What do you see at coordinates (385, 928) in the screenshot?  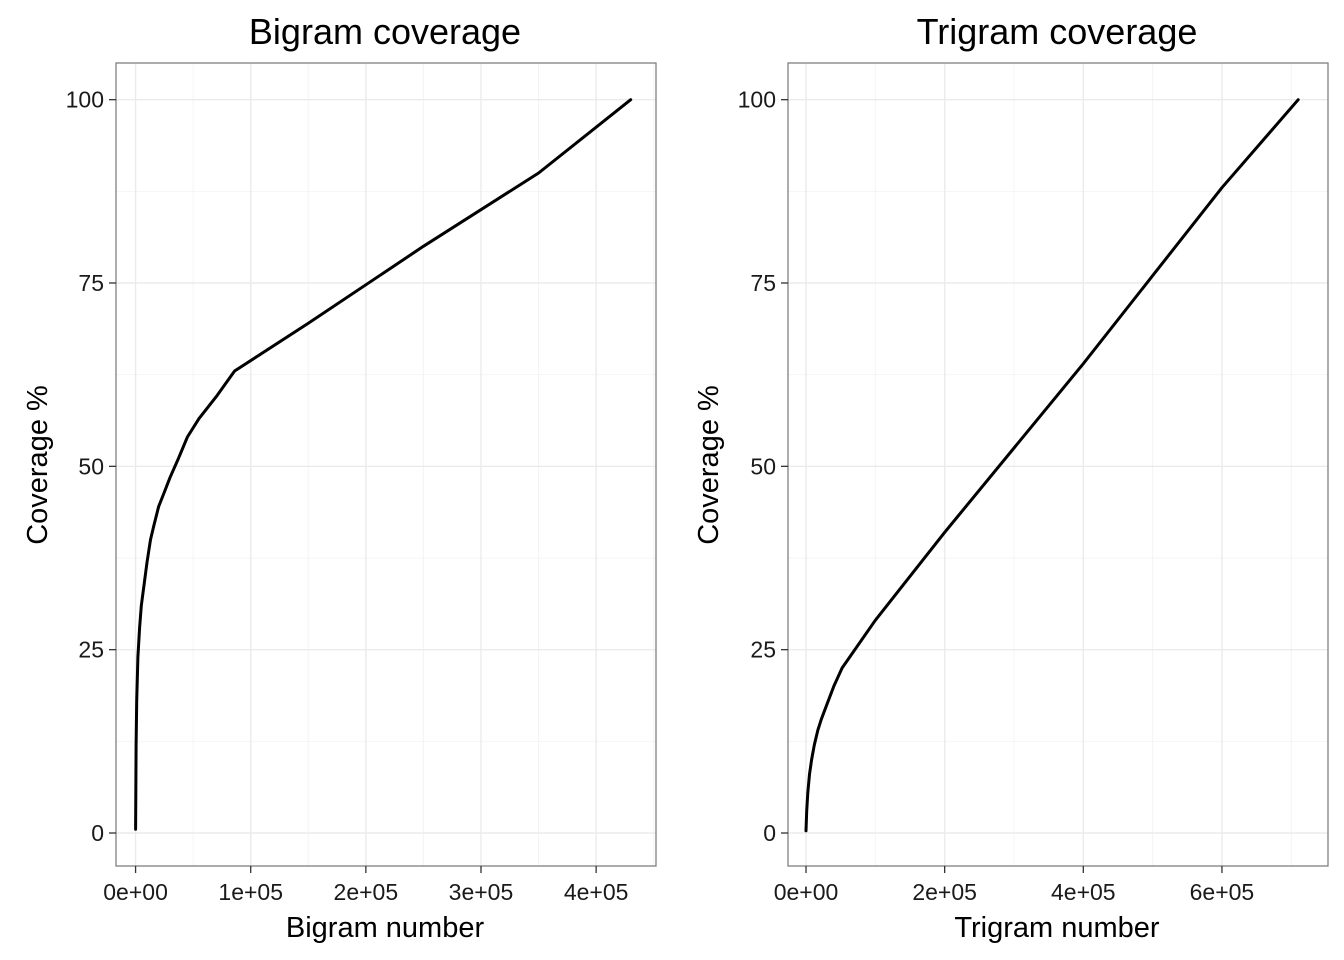 I see `bigram-x-axis-title: Bigram number` at bounding box center [385, 928].